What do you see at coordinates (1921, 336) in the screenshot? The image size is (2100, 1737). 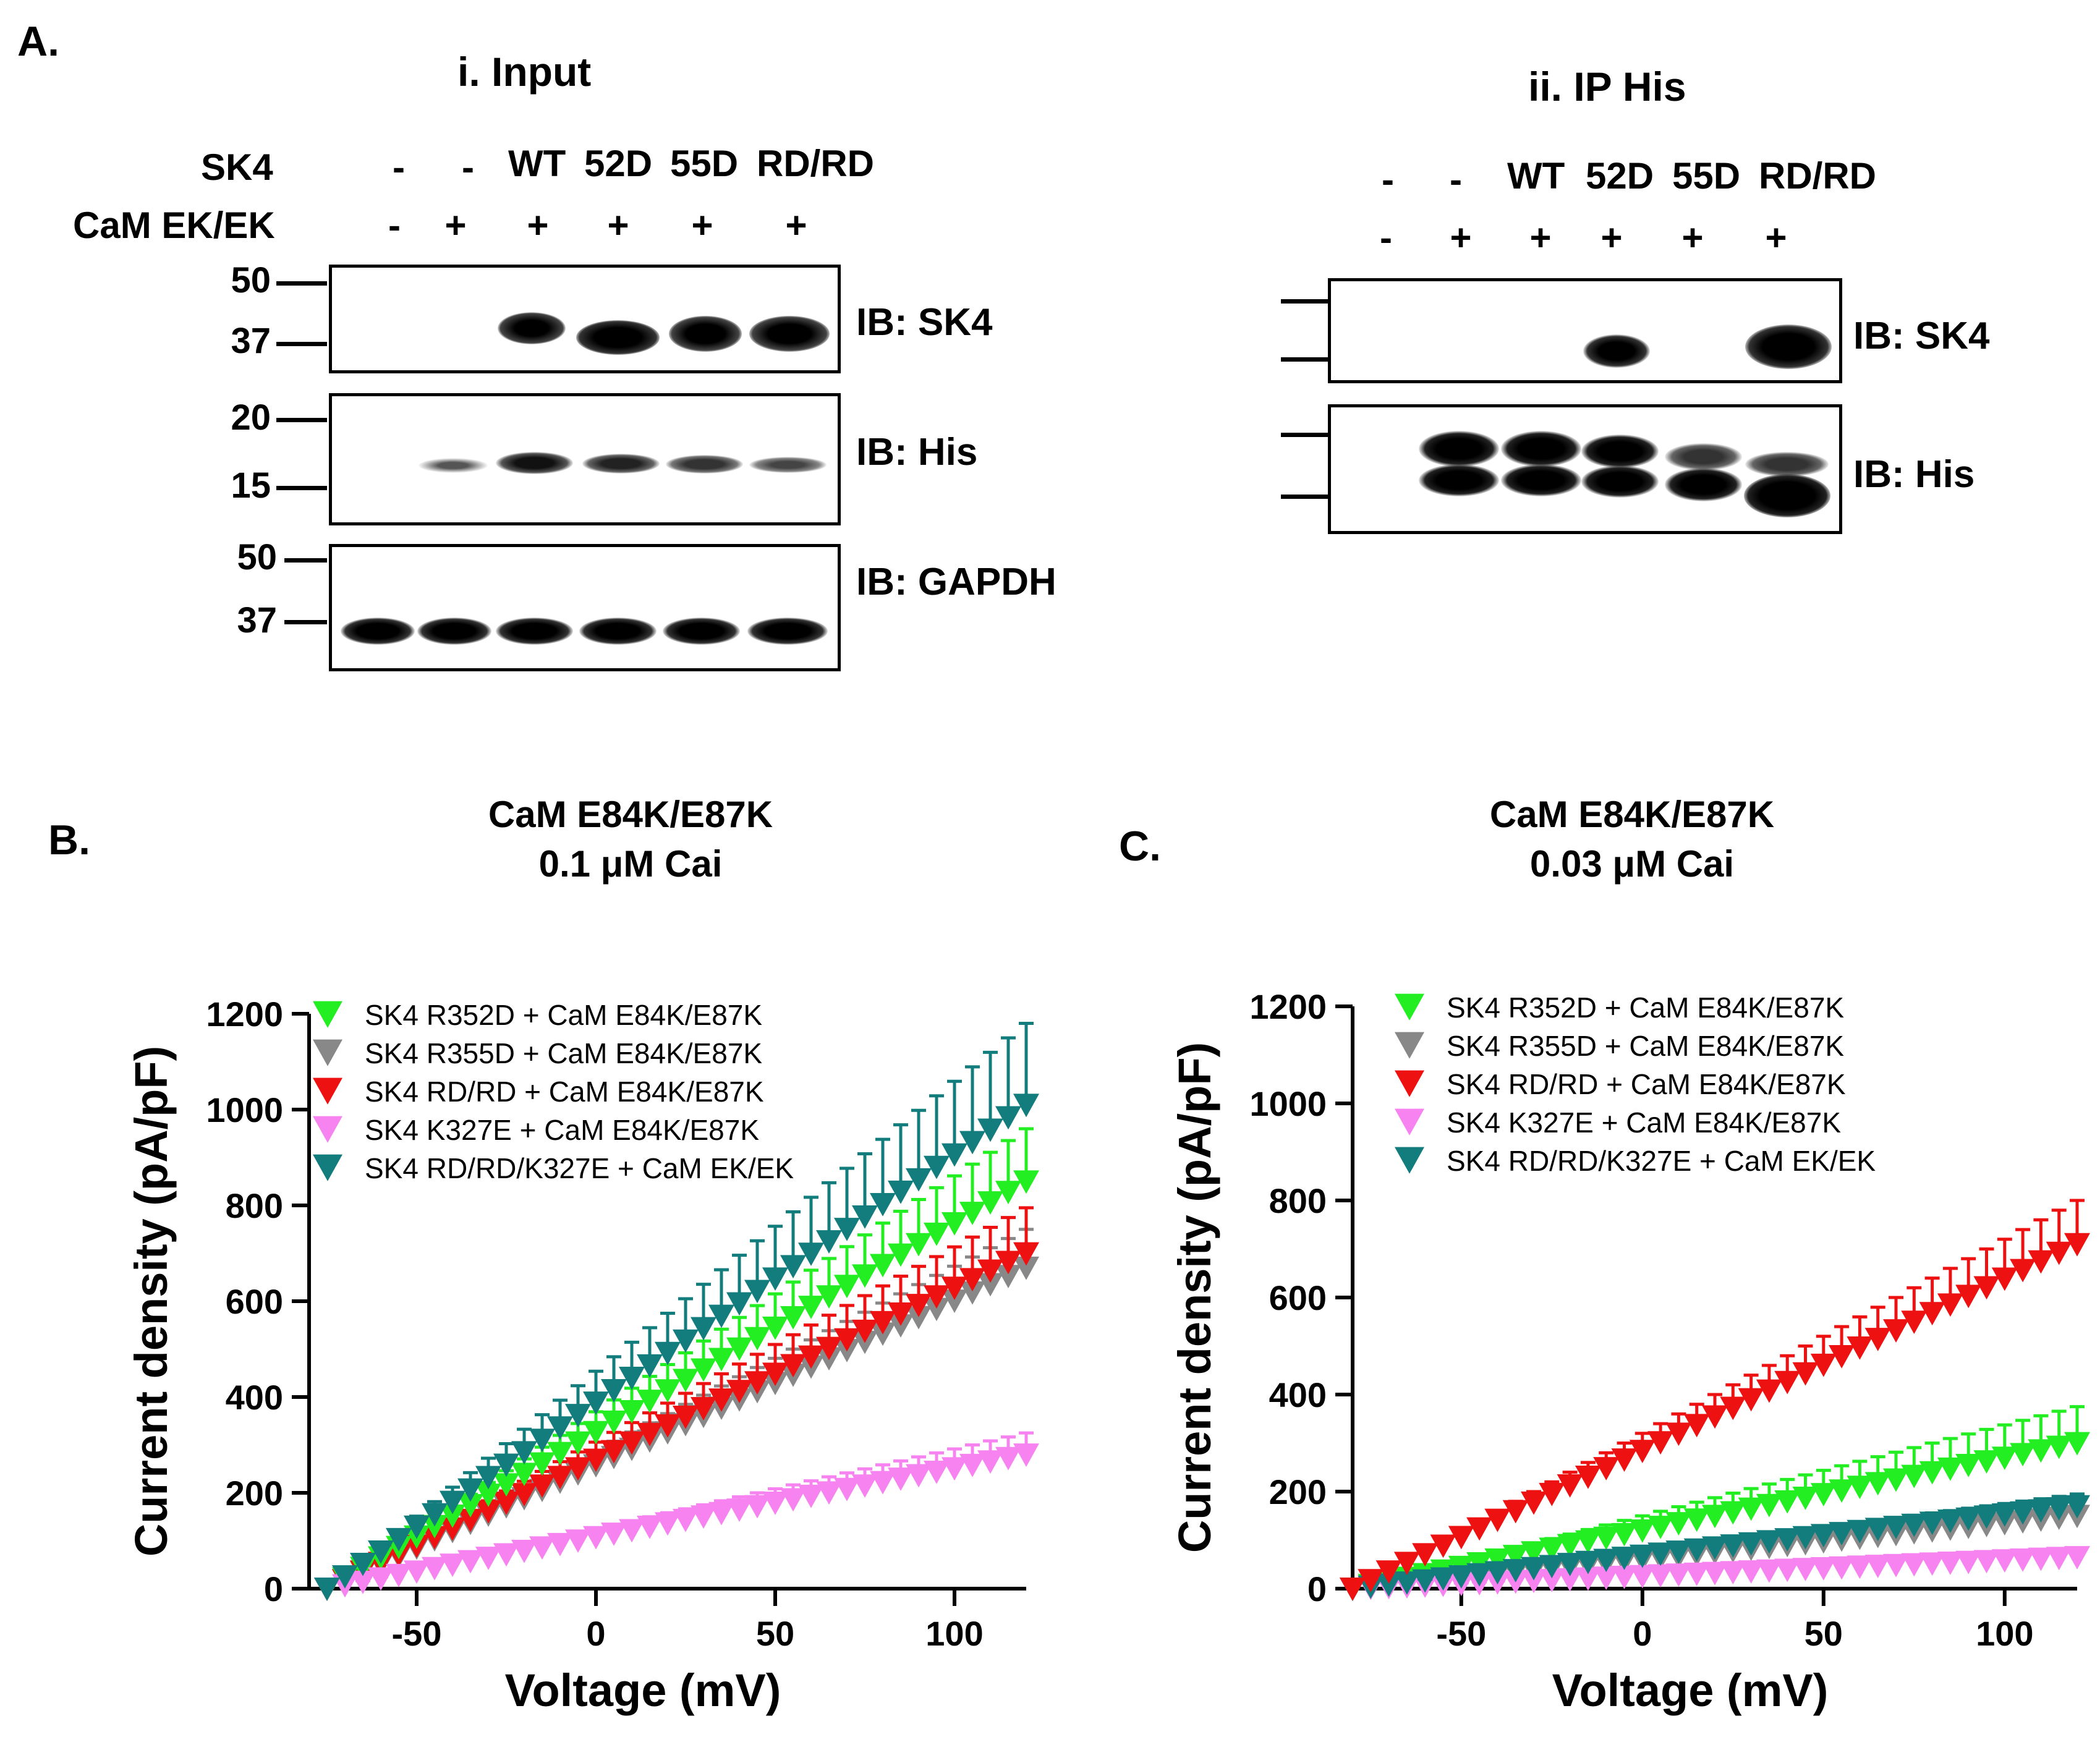 I see `ip-sk4-ib-label: IB: SK4` at bounding box center [1921, 336].